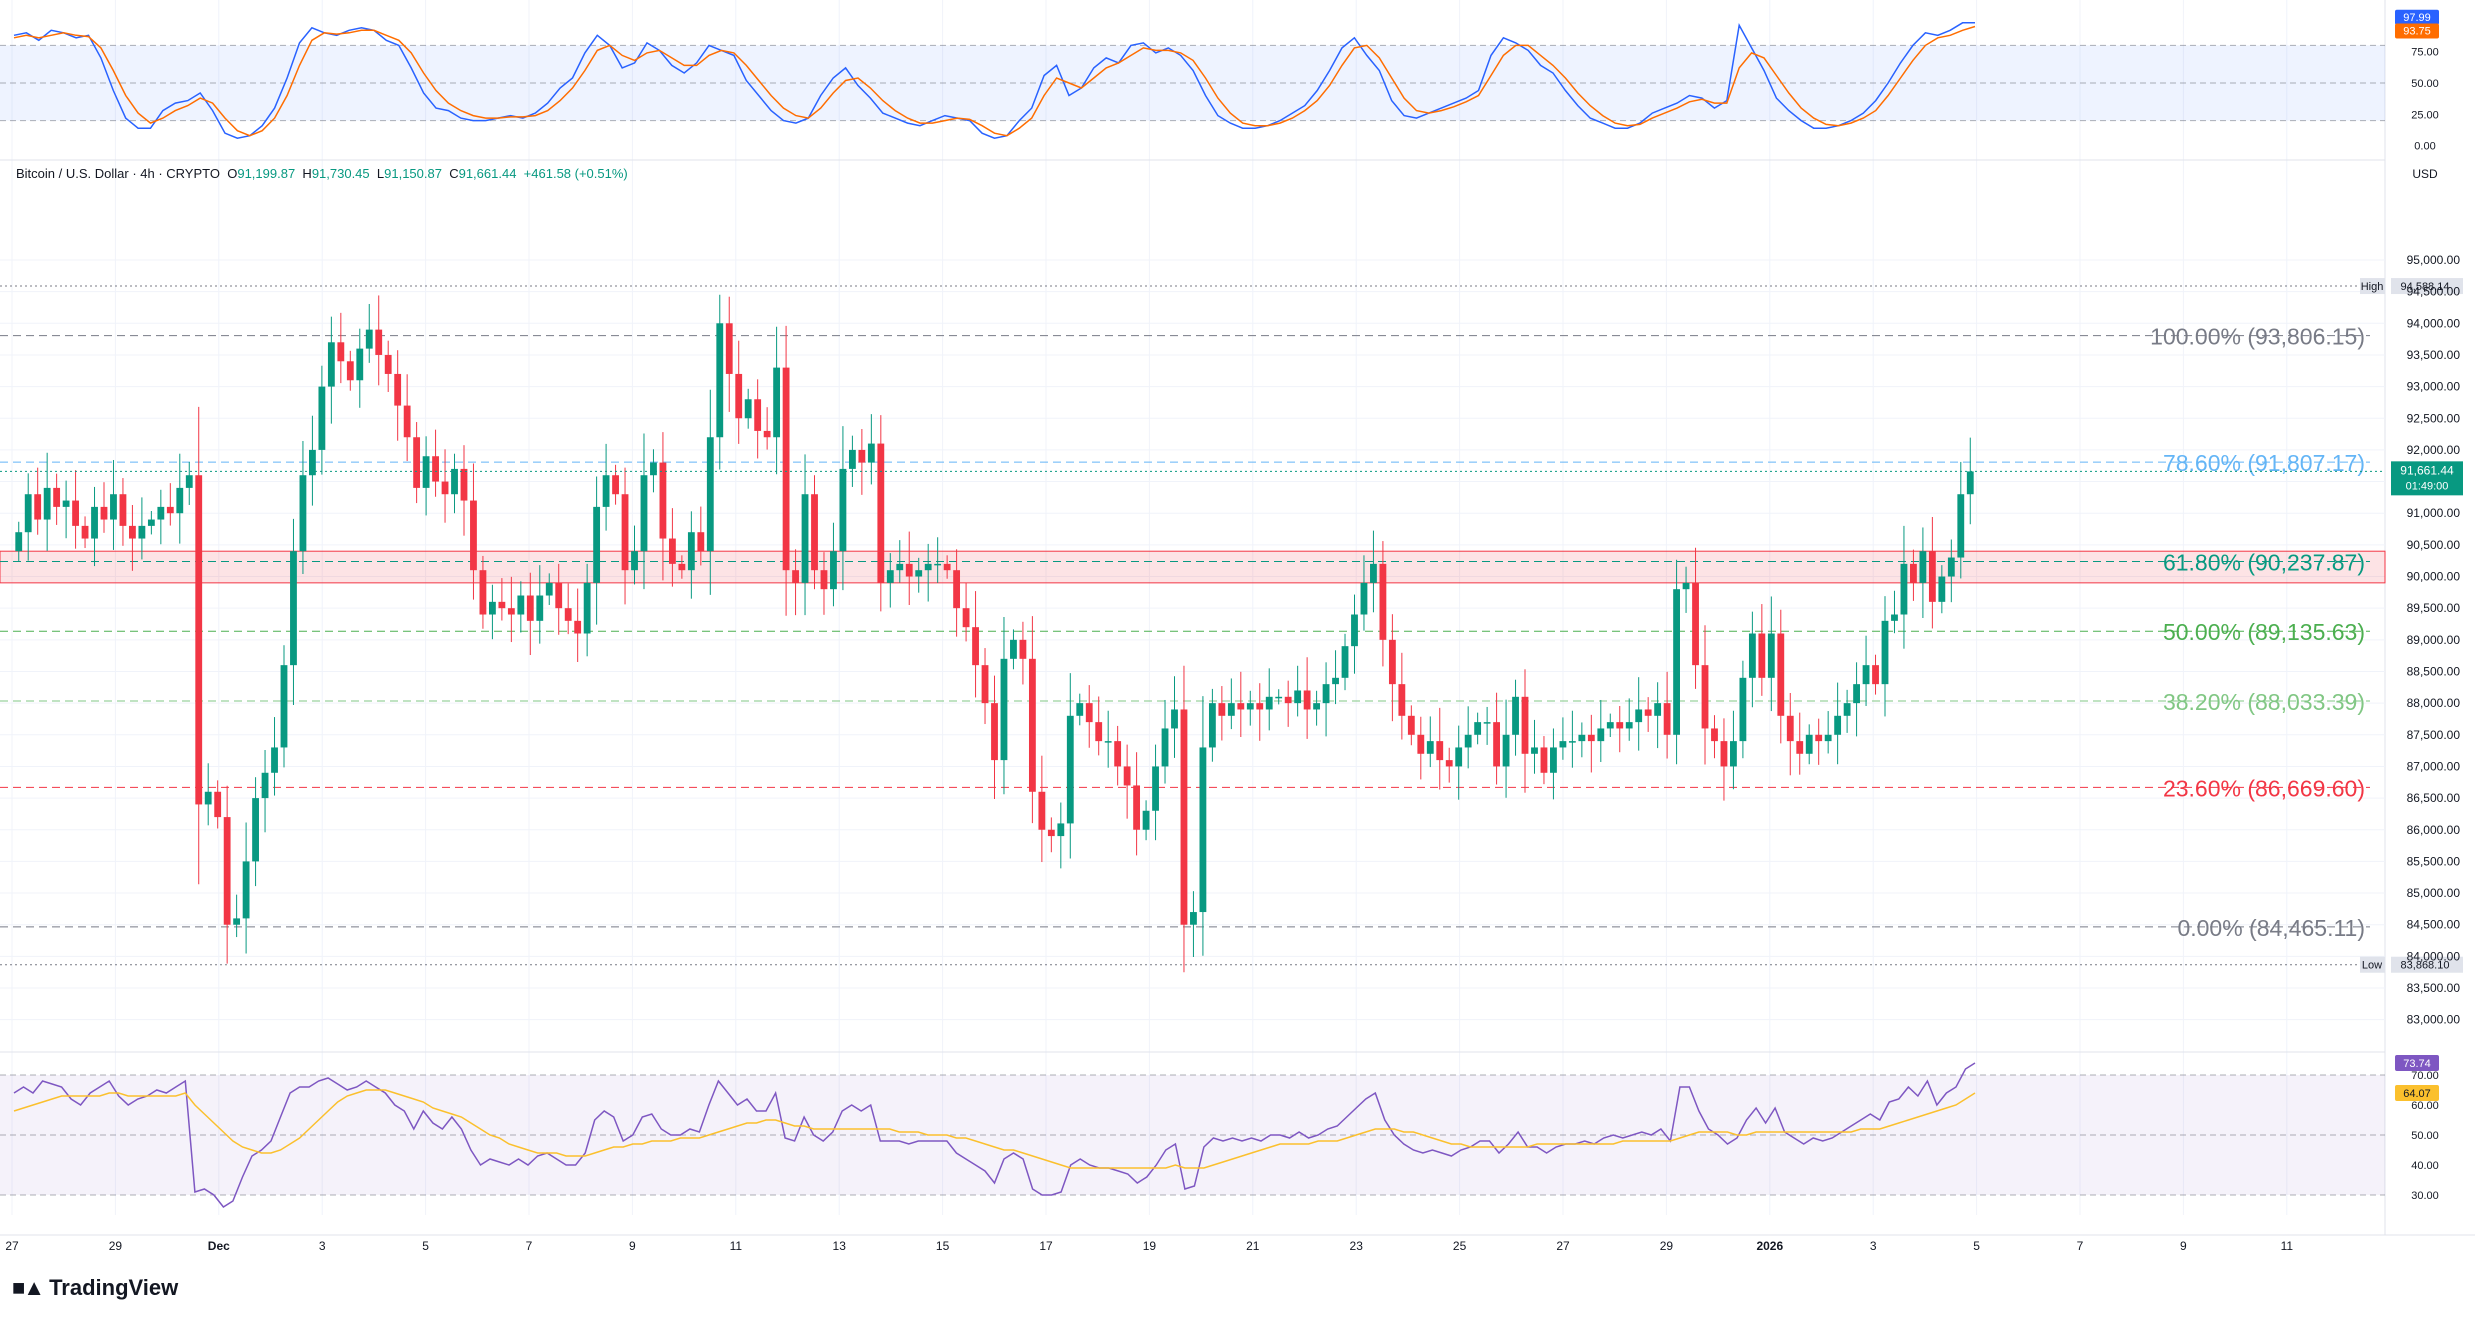  What do you see at coordinates (2264, 788) in the screenshot?
I see `fib-level-label: 23.60% (86,669.60)` at bounding box center [2264, 788].